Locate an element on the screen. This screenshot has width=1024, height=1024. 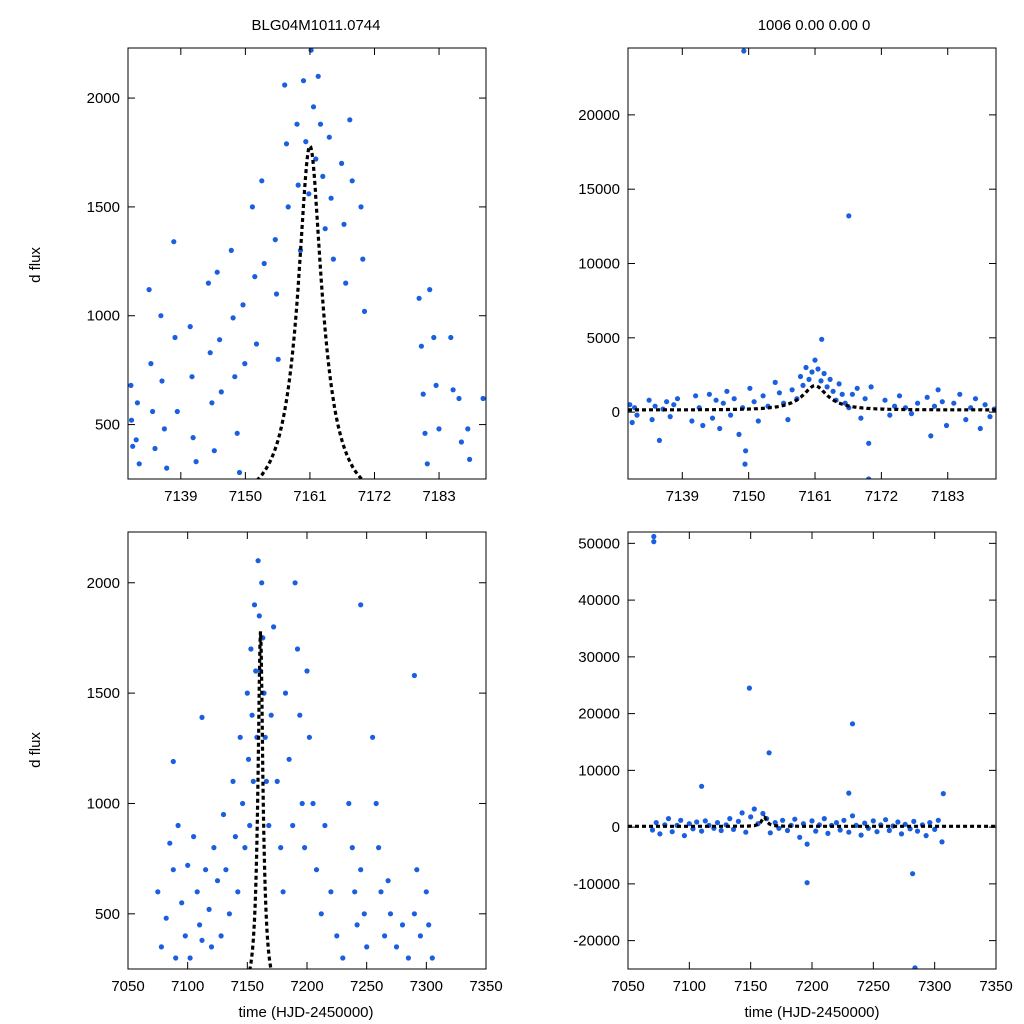
x-tick-label: 7200 is located at coordinates (811, 986).